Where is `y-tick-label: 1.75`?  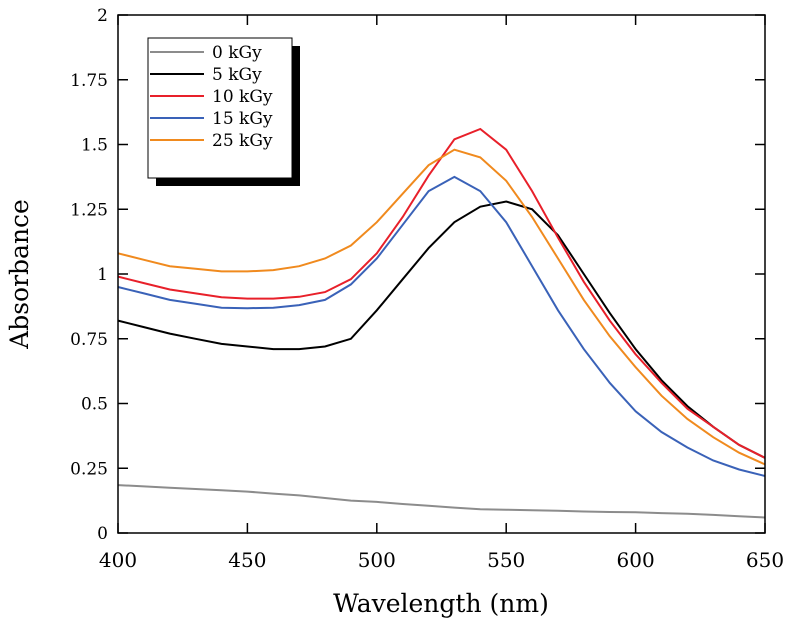 y-tick-label: 1.75 is located at coordinates (89, 81).